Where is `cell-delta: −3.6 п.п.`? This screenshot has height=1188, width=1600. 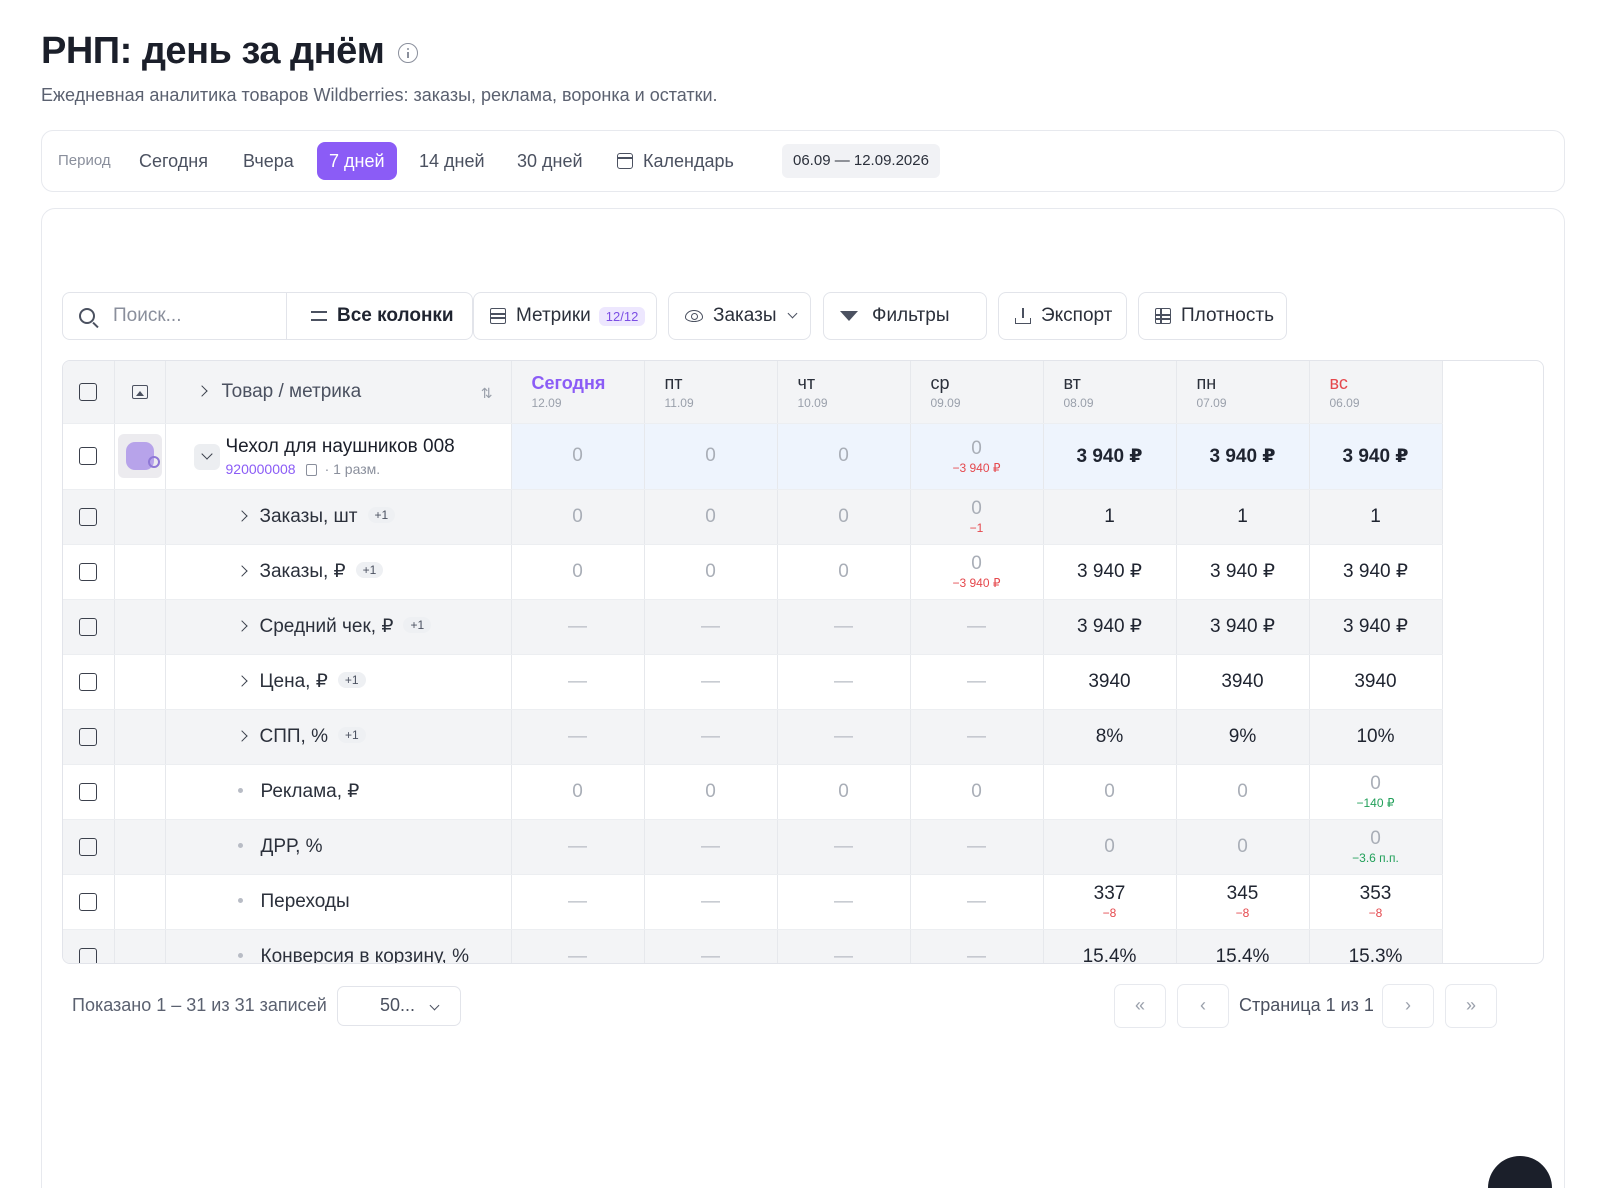 cell-delta: −3.6 п.п. is located at coordinates (1375, 858).